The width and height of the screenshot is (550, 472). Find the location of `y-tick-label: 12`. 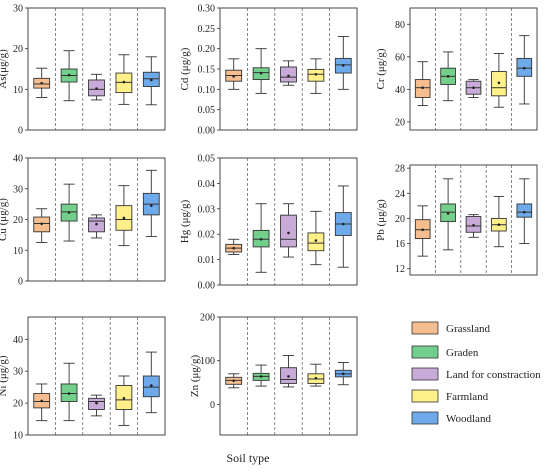

y-tick-label: 12 is located at coordinates (400, 269).